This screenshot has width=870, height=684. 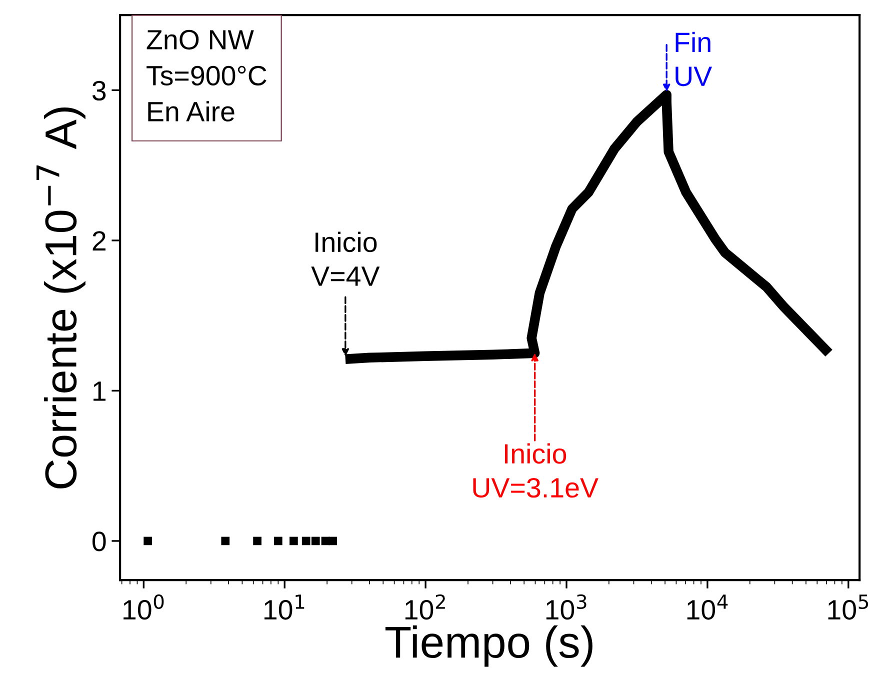 What do you see at coordinates (694, 59) in the screenshot?
I see `annotation: Fin UV` at bounding box center [694, 59].